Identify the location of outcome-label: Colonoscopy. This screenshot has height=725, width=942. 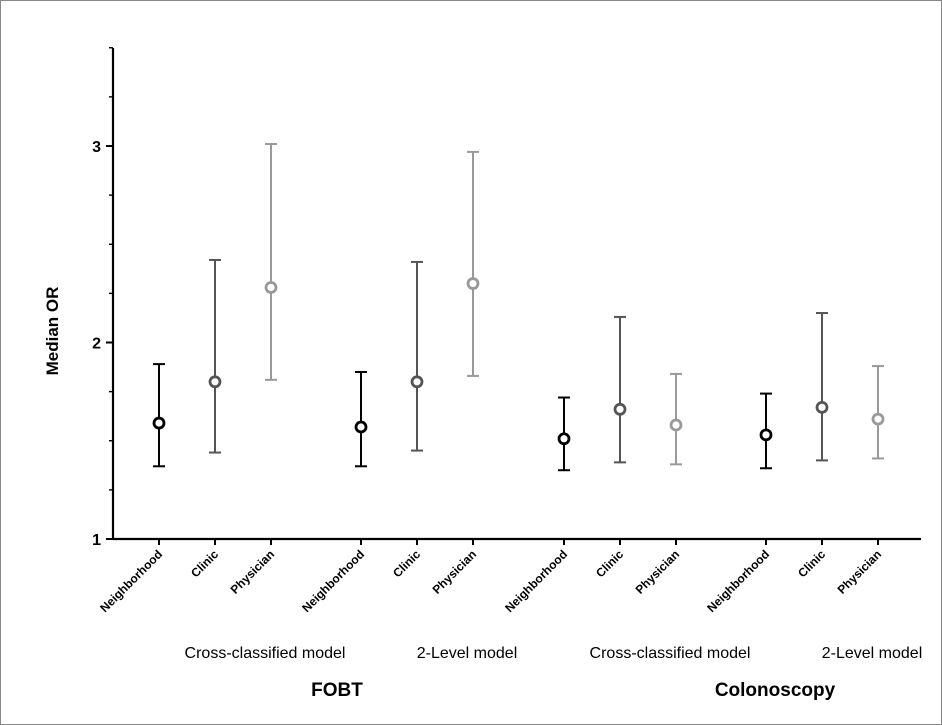
(775, 690).